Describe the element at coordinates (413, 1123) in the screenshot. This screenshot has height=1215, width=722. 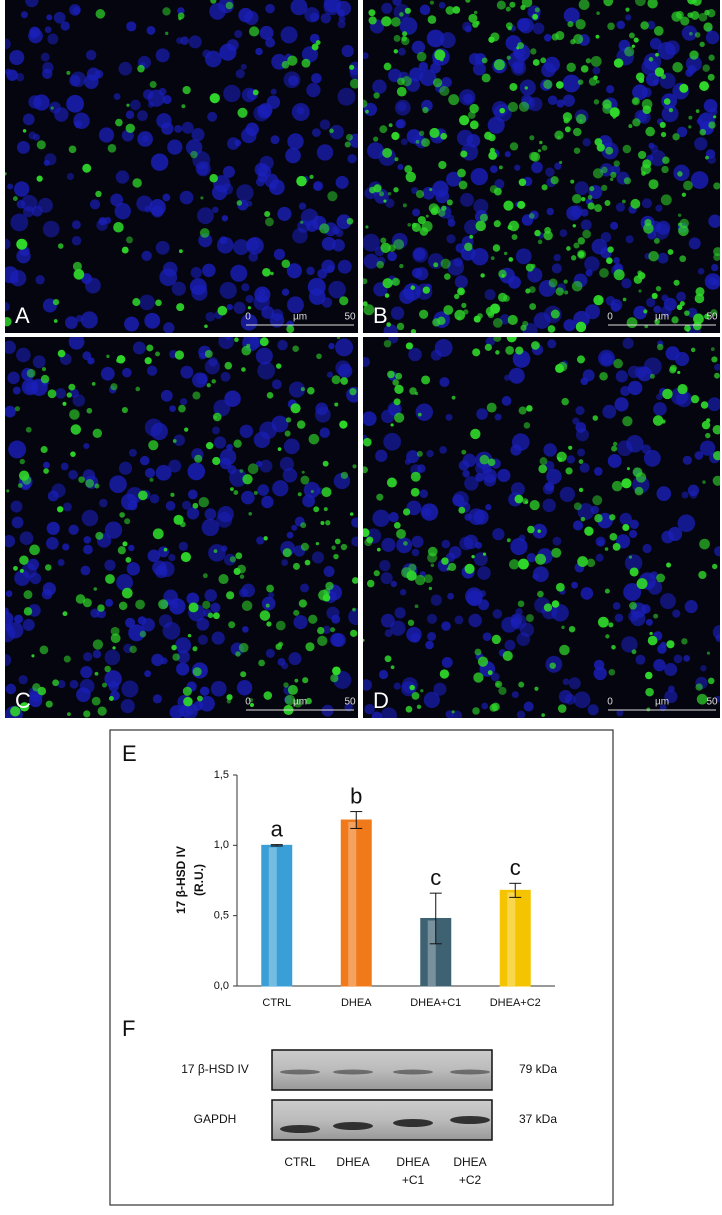
I see `blot-band` at that location.